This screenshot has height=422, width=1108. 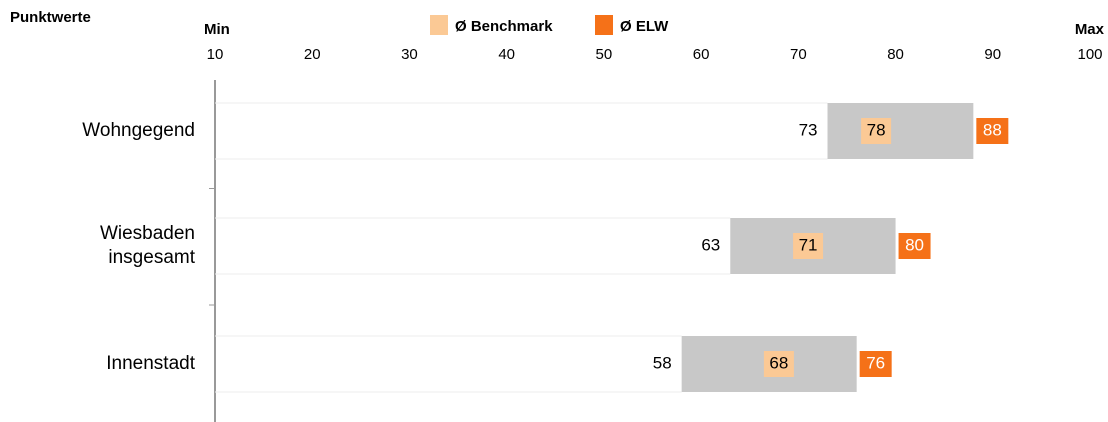 I want to click on min-label: 63, so click(x=710, y=244).